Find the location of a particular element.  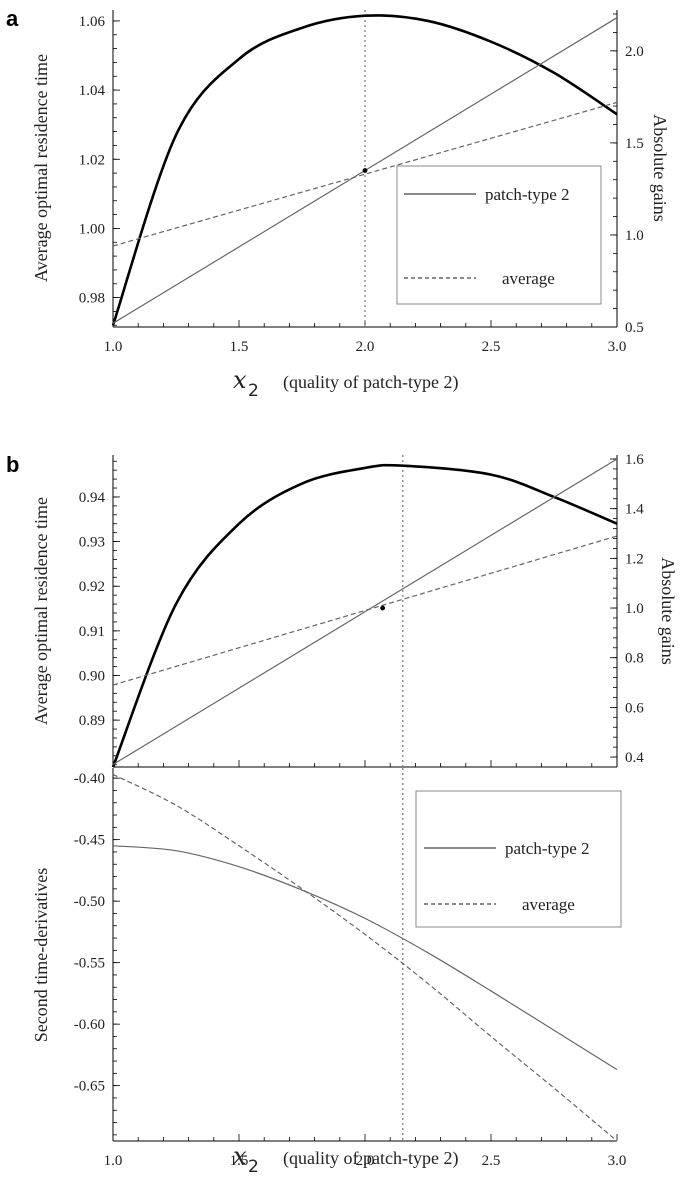

y-right-tick-label: 2.0 is located at coordinates (634, 52).